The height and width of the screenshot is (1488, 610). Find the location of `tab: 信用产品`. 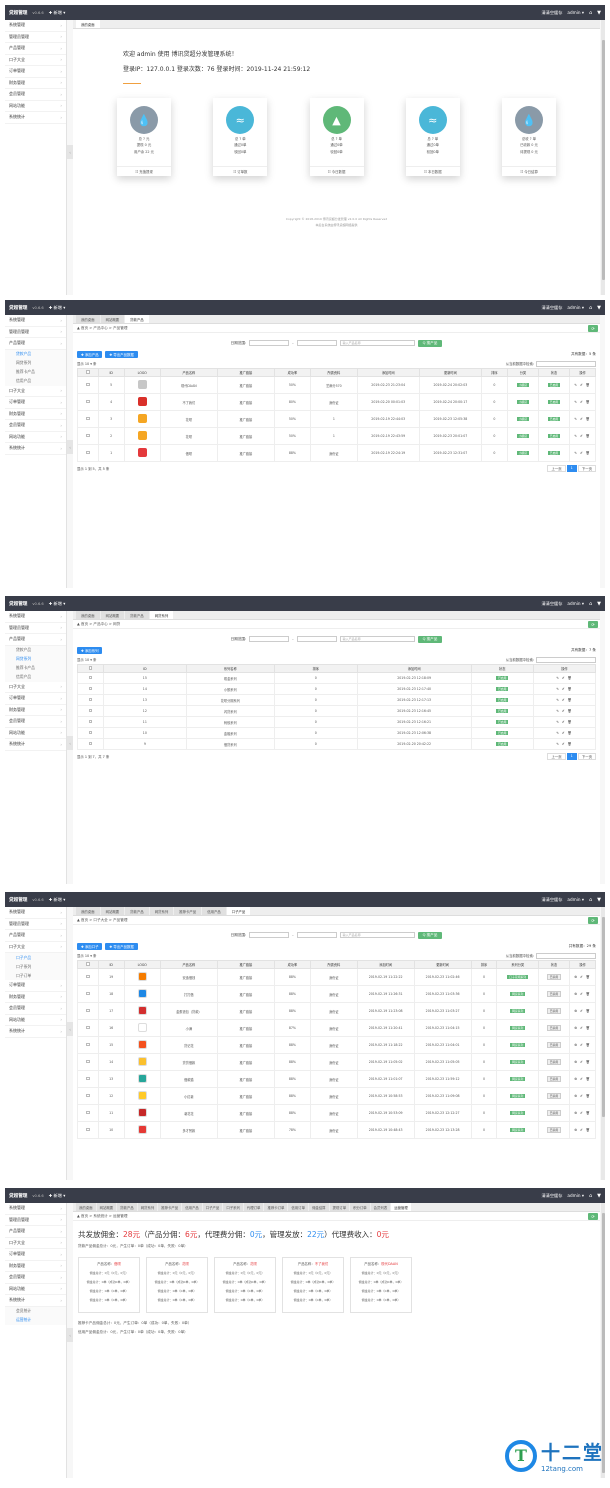

tab: 信用产品 is located at coordinates (192, 1207).